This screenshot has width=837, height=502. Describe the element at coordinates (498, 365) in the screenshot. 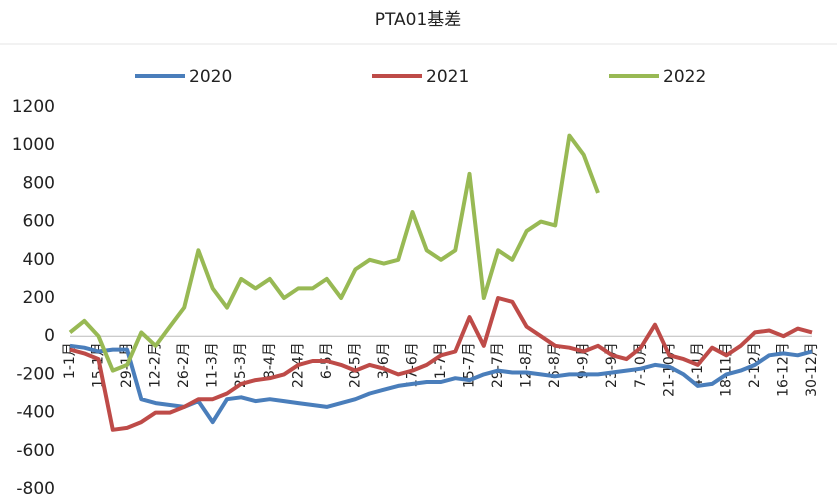

I see `x-tick-label: 29-7月` at that location.